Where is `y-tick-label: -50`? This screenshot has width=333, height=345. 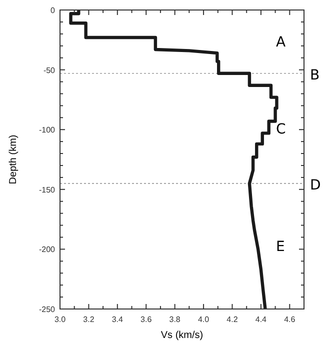 y-tick-label: -50 is located at coordinates (49, 70).